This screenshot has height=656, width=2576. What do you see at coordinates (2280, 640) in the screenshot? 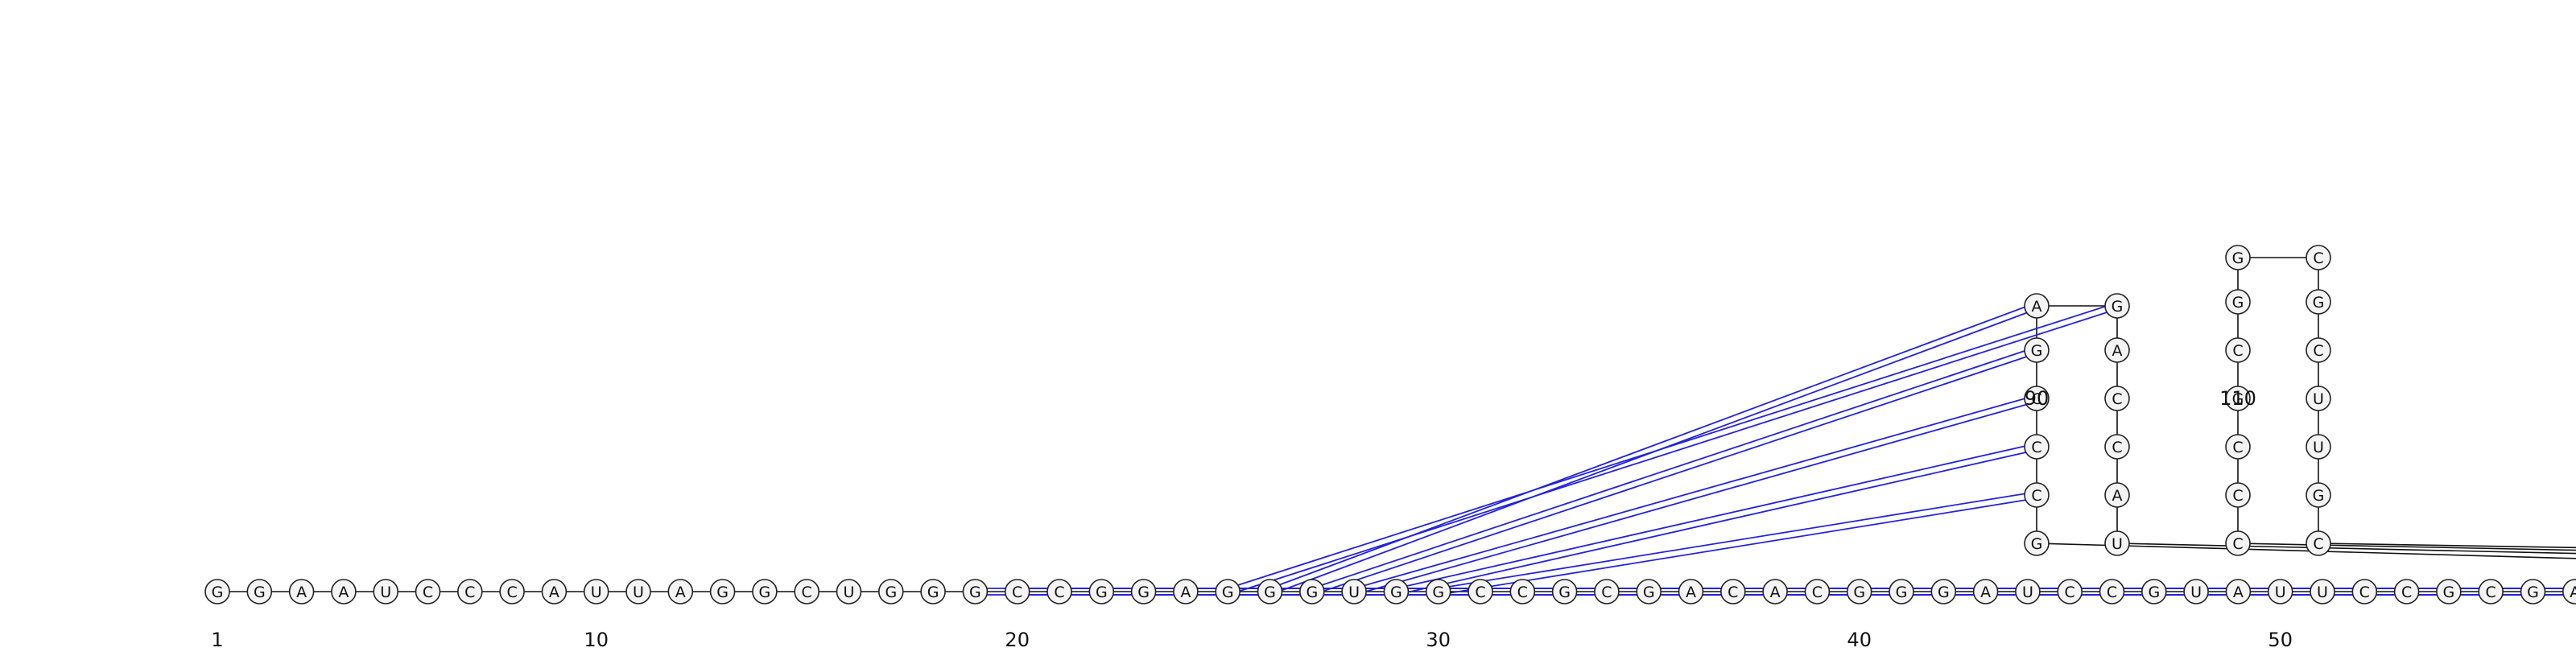
I see `position-label: 50` at bounding box center [2280, 640].